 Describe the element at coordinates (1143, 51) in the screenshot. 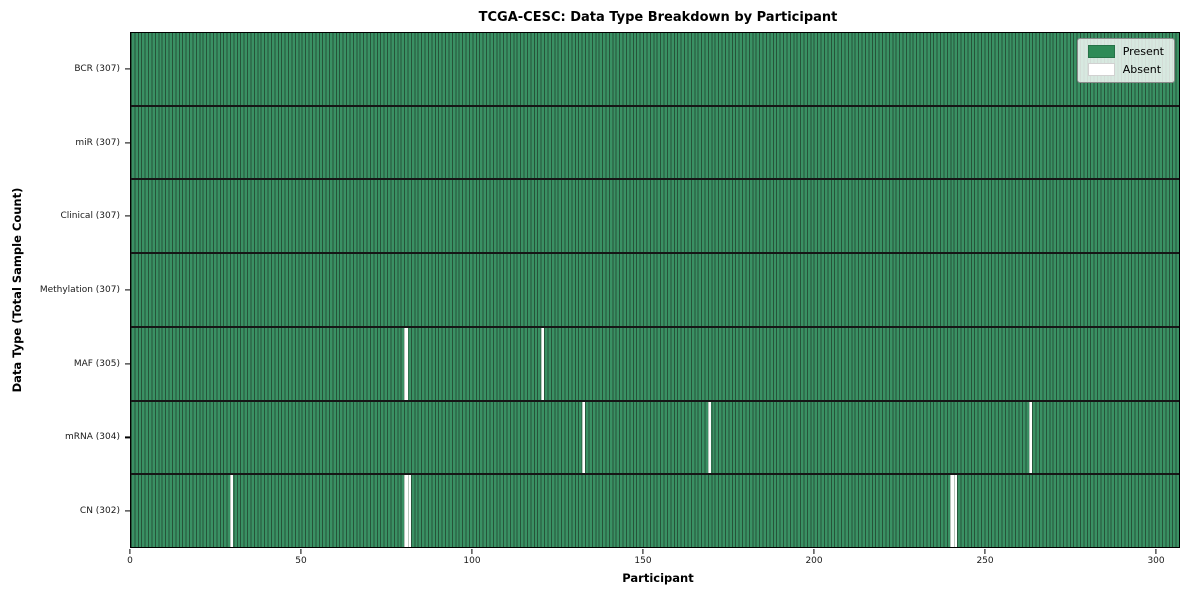

I see `legend-label-present: Present` at that location.